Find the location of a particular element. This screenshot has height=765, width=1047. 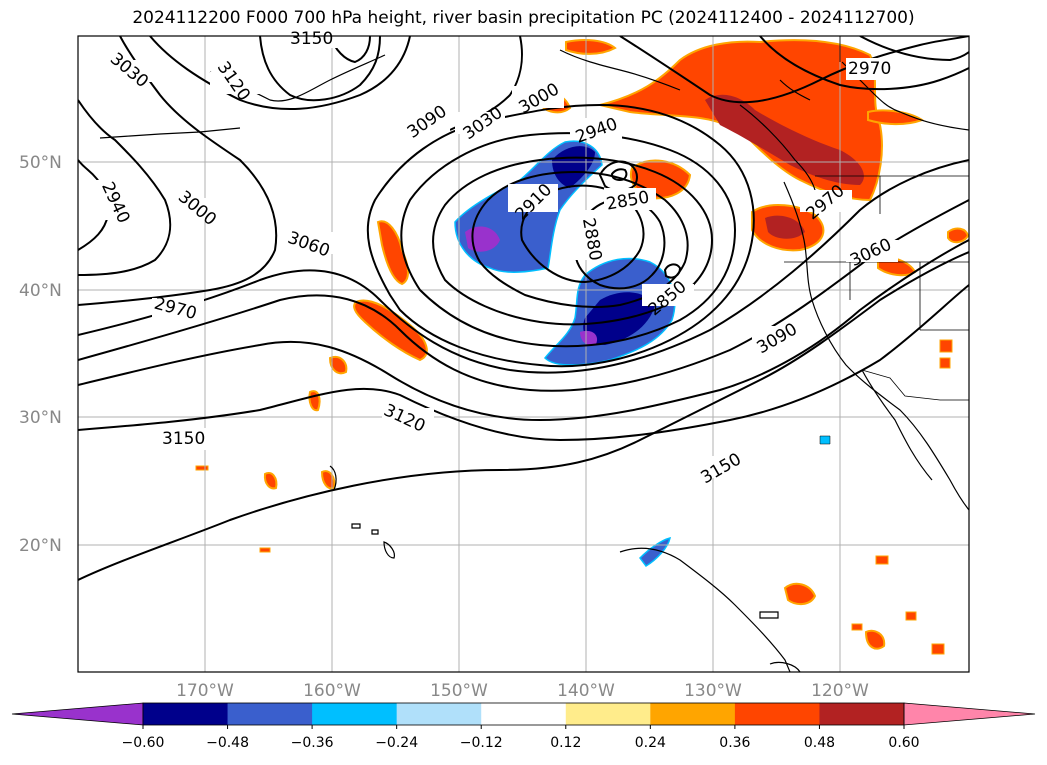

colorbar-tick-label: 0.60 is located at coordinates (903, 743).